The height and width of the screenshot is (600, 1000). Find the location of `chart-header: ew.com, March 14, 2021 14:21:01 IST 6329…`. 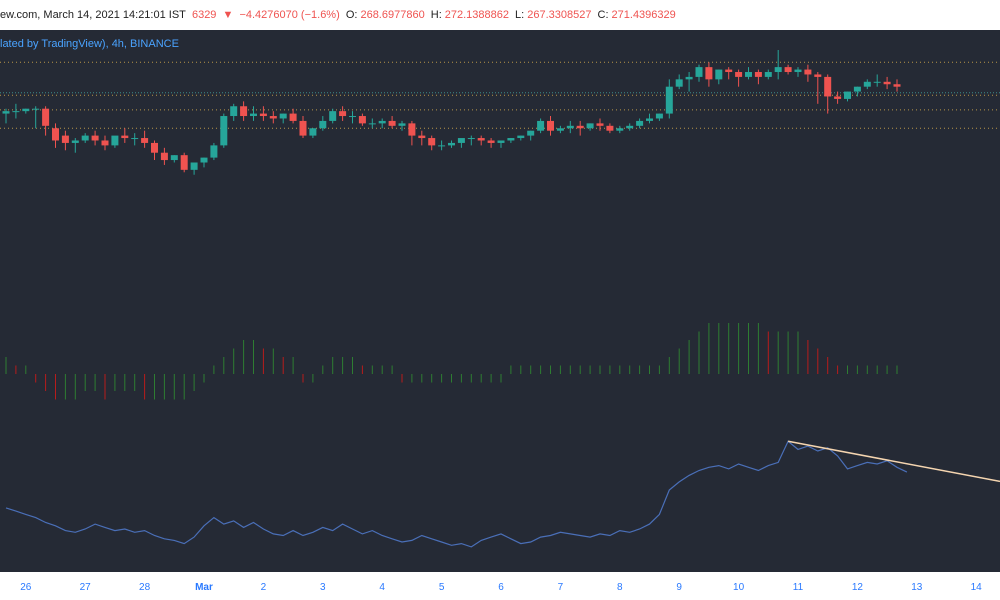

chart-header: ew.com, March 14, 2021 14:21:01 IST 6329… is located at coordinates (500, 15).